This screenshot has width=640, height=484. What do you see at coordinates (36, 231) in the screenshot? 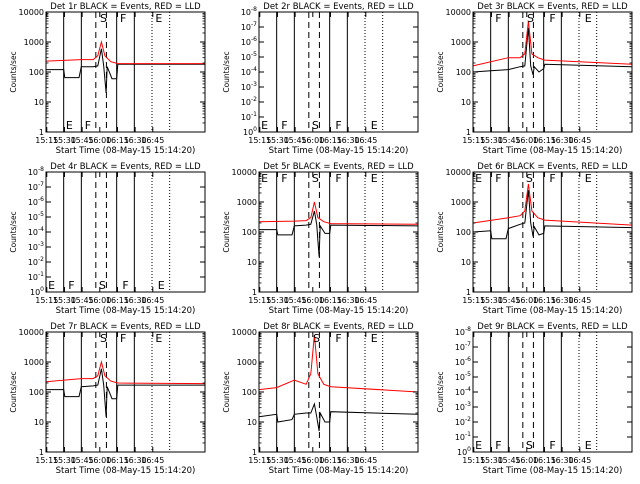
I see `y-tick-label: 10⁻⁴` at bounding box center [36, 231].